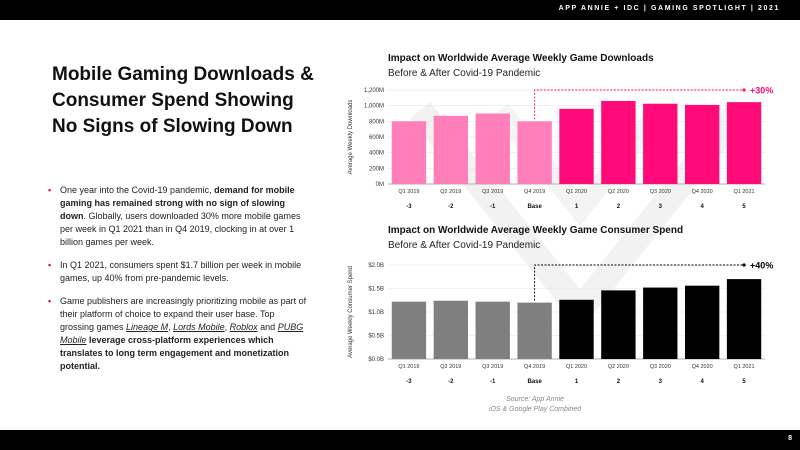 This screenshot has width=800, height=450. I want to click on y-tick-label: $2.0B, so click(376, 266).